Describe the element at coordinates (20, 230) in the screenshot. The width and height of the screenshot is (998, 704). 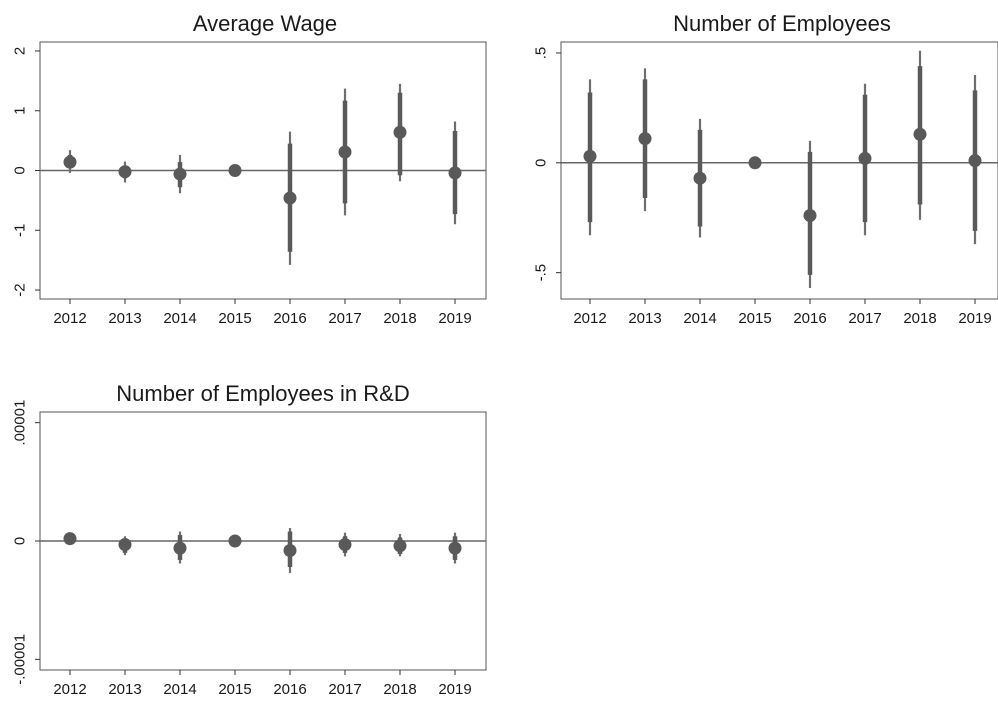
I see `y-tick-label: -1` at that location.